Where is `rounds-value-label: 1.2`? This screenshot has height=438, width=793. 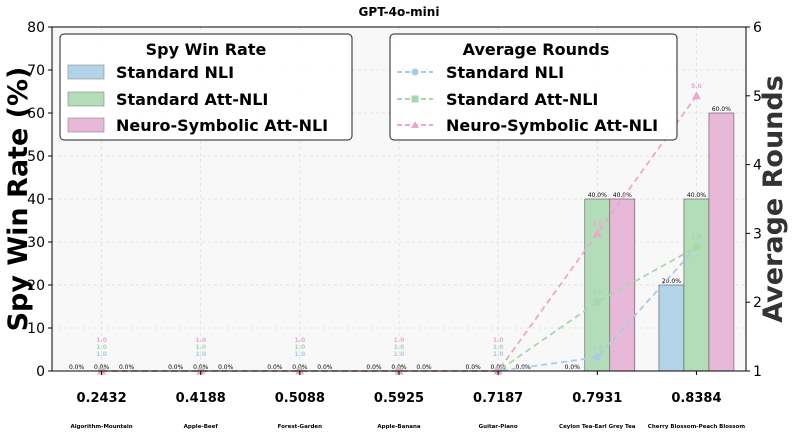
rounds-value-label: 1.2 is located at coordinates (597, 347).